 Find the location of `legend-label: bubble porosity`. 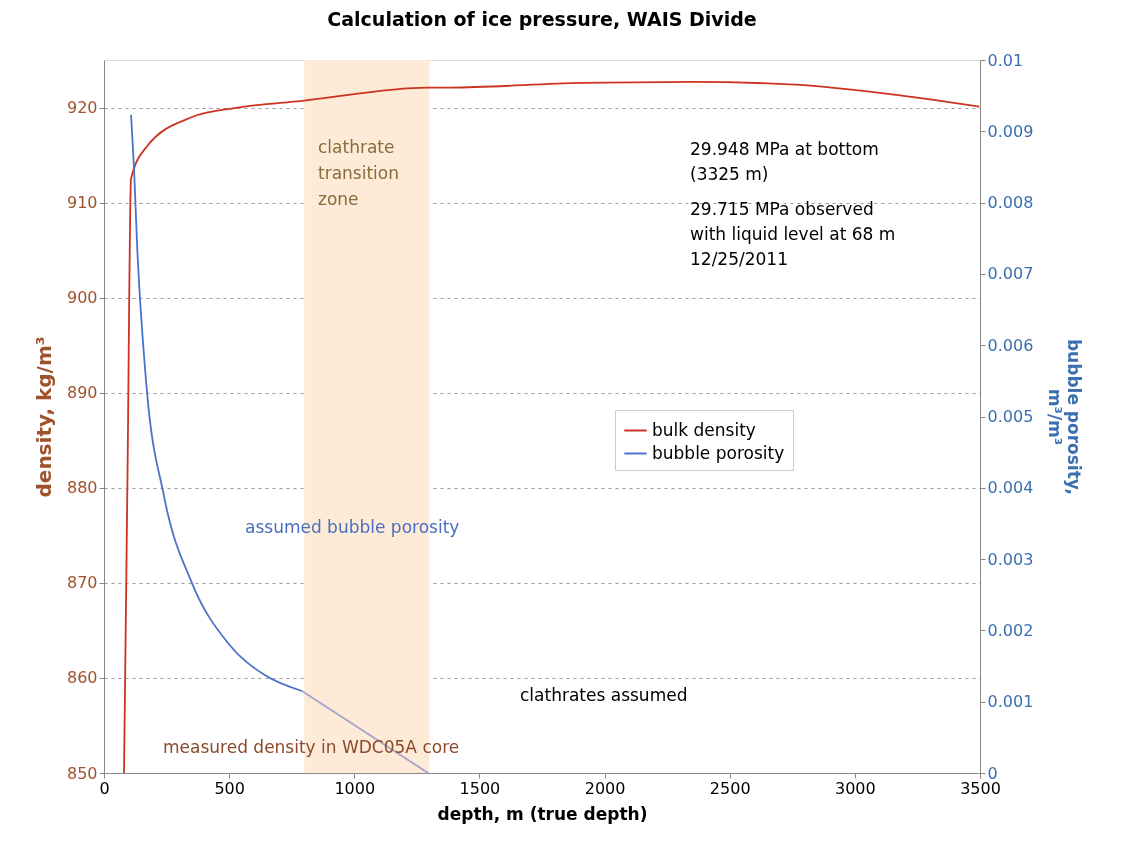

legend-label: bubble porosity is located at coordinates (718, 452).